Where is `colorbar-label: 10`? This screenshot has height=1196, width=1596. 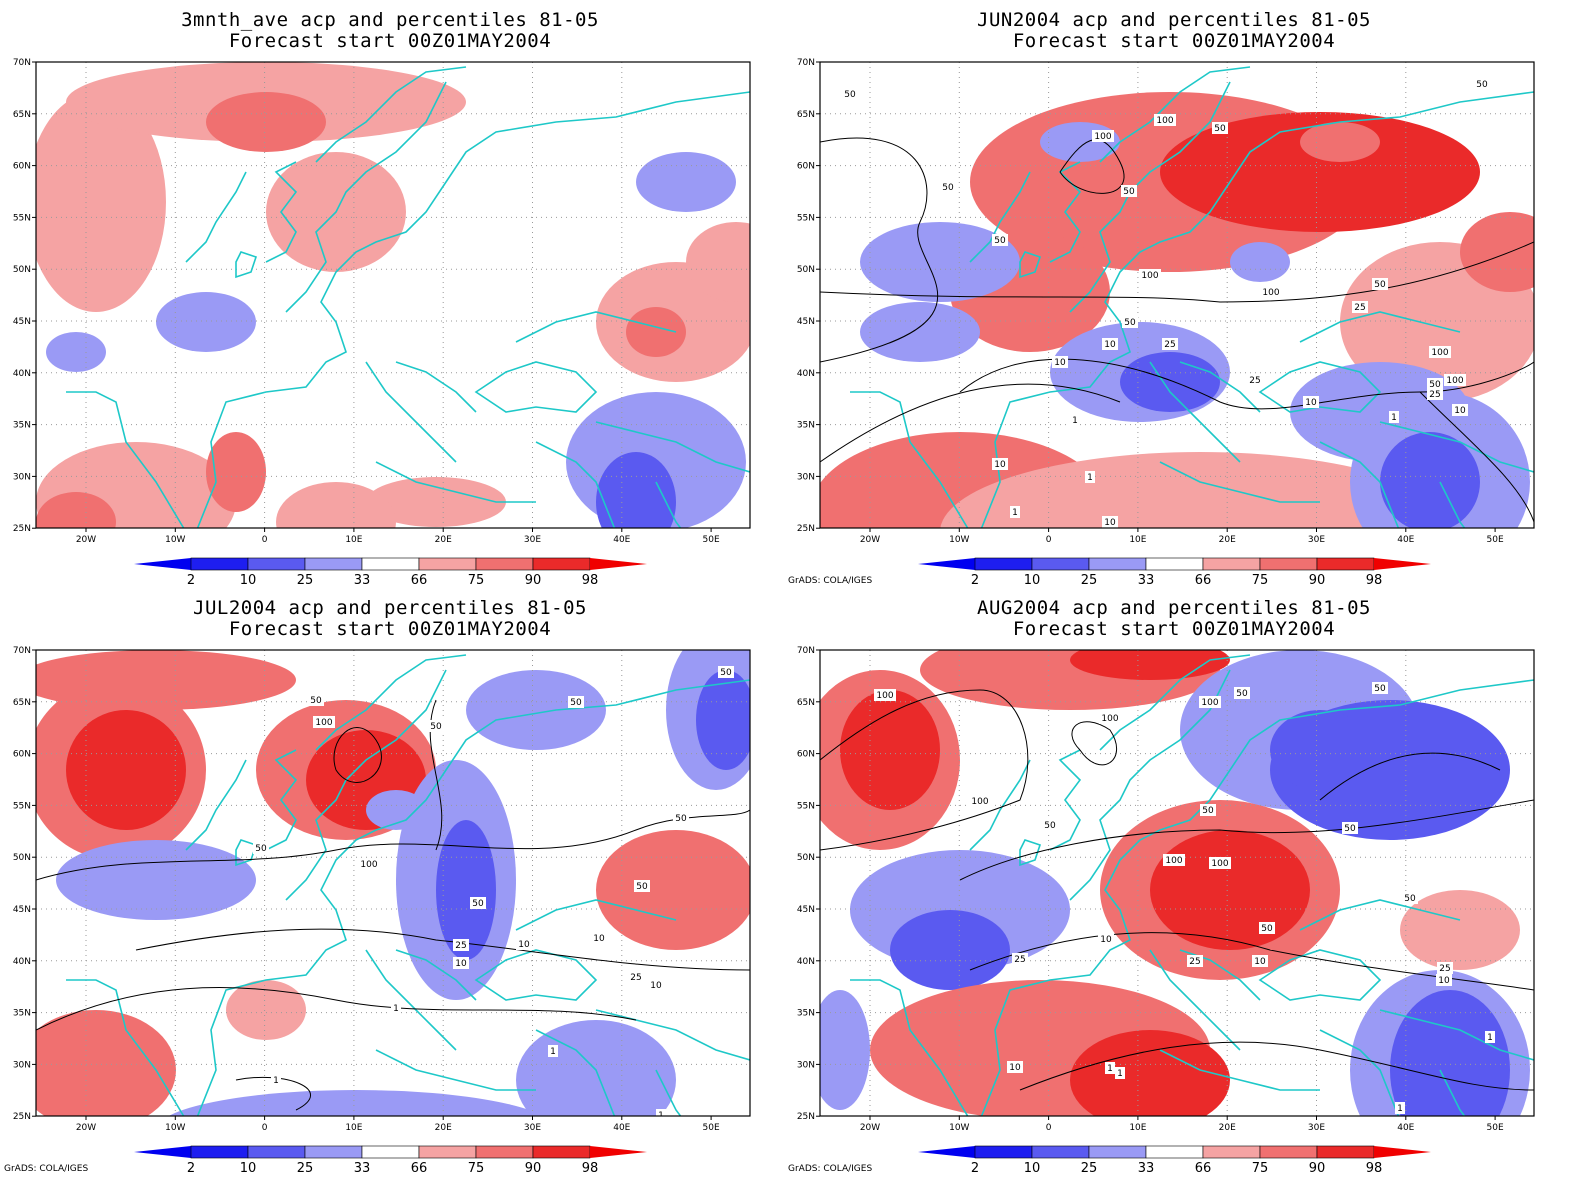 colorbar-label: 10 is located at coordinates (1032, 580).